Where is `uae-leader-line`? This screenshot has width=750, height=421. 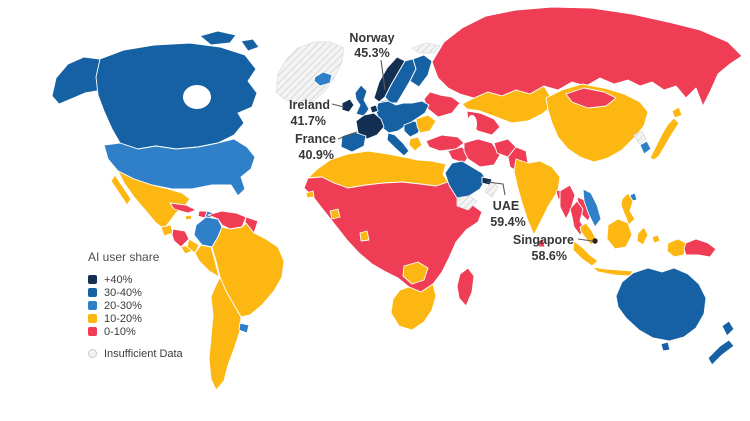 uae-leader-line is located at coordinates (496, 188).